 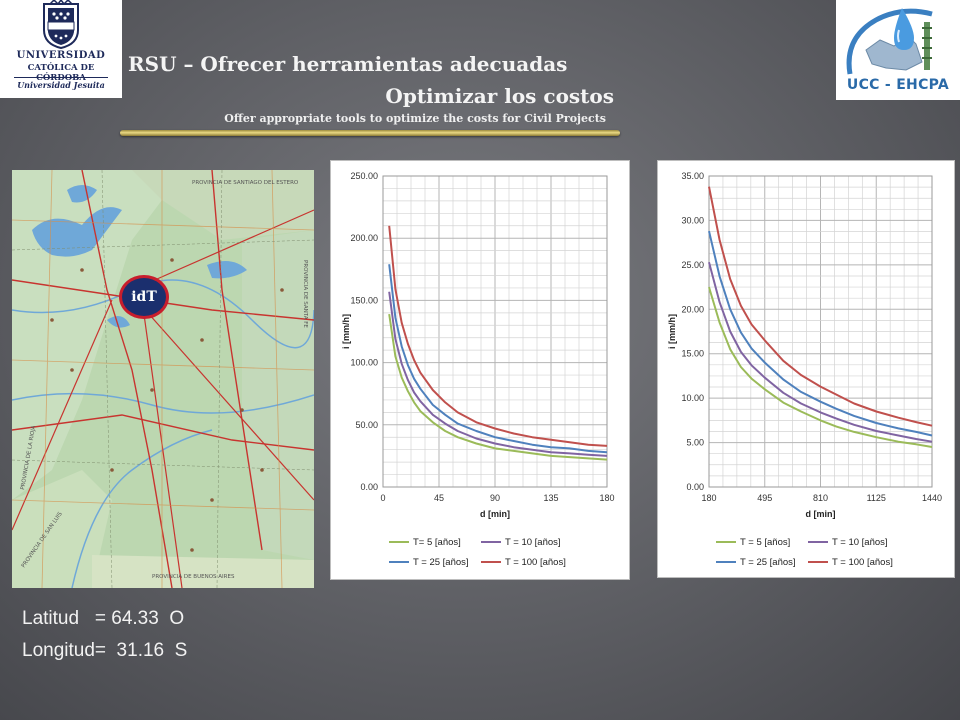 I want to click on y-tick-label: 5.00, so click(x=695, y=443).